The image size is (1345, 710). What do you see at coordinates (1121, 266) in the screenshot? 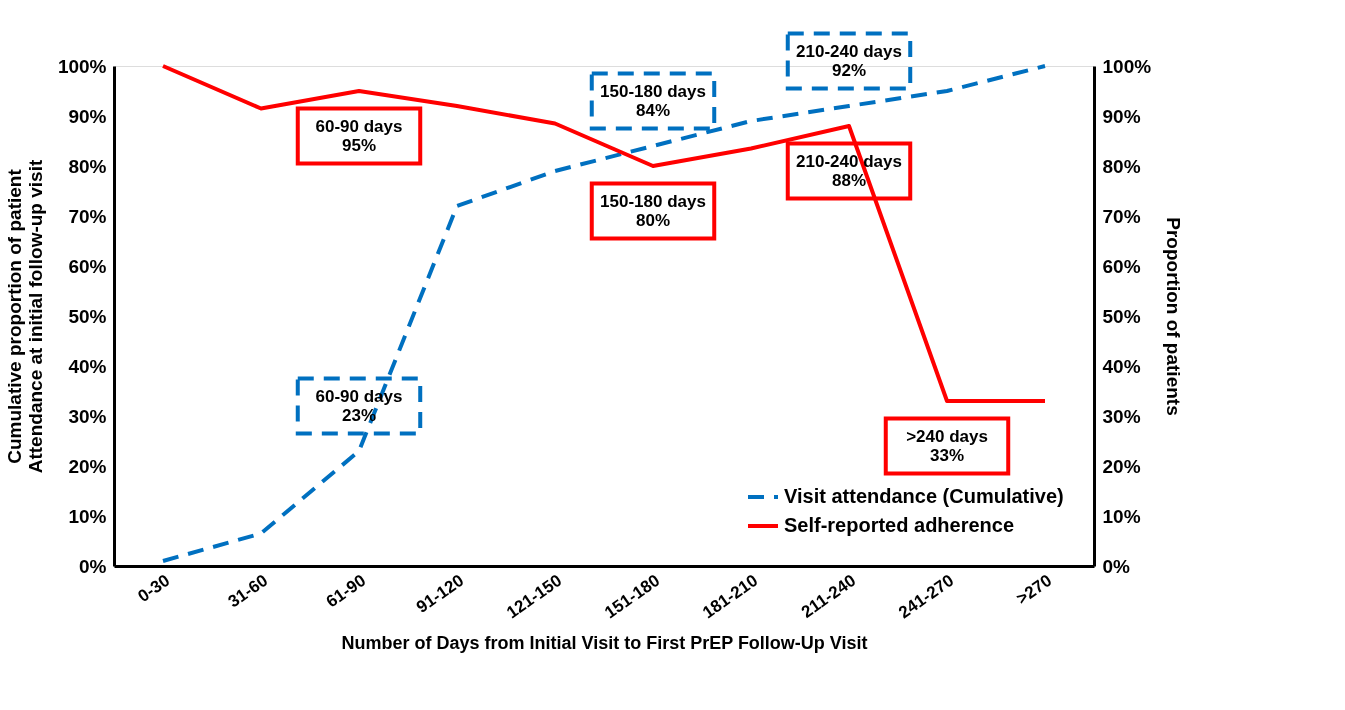
I see `y2-tick-label: 60%` at bounding box center [1121, 266].